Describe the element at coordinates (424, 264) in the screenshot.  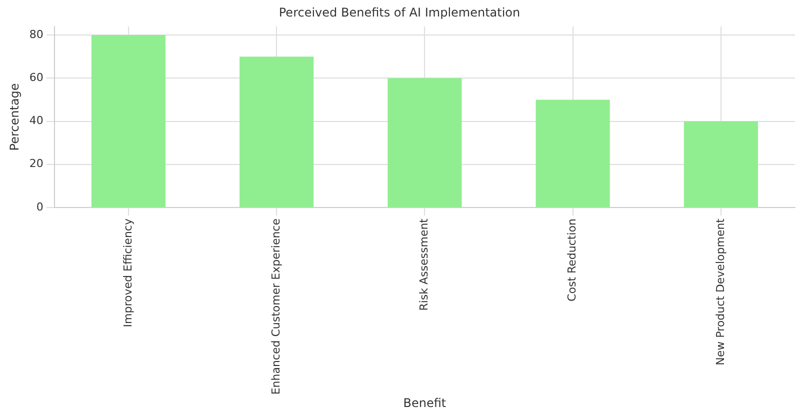
I see `x-tick-label: Risk Assessment` at that location.